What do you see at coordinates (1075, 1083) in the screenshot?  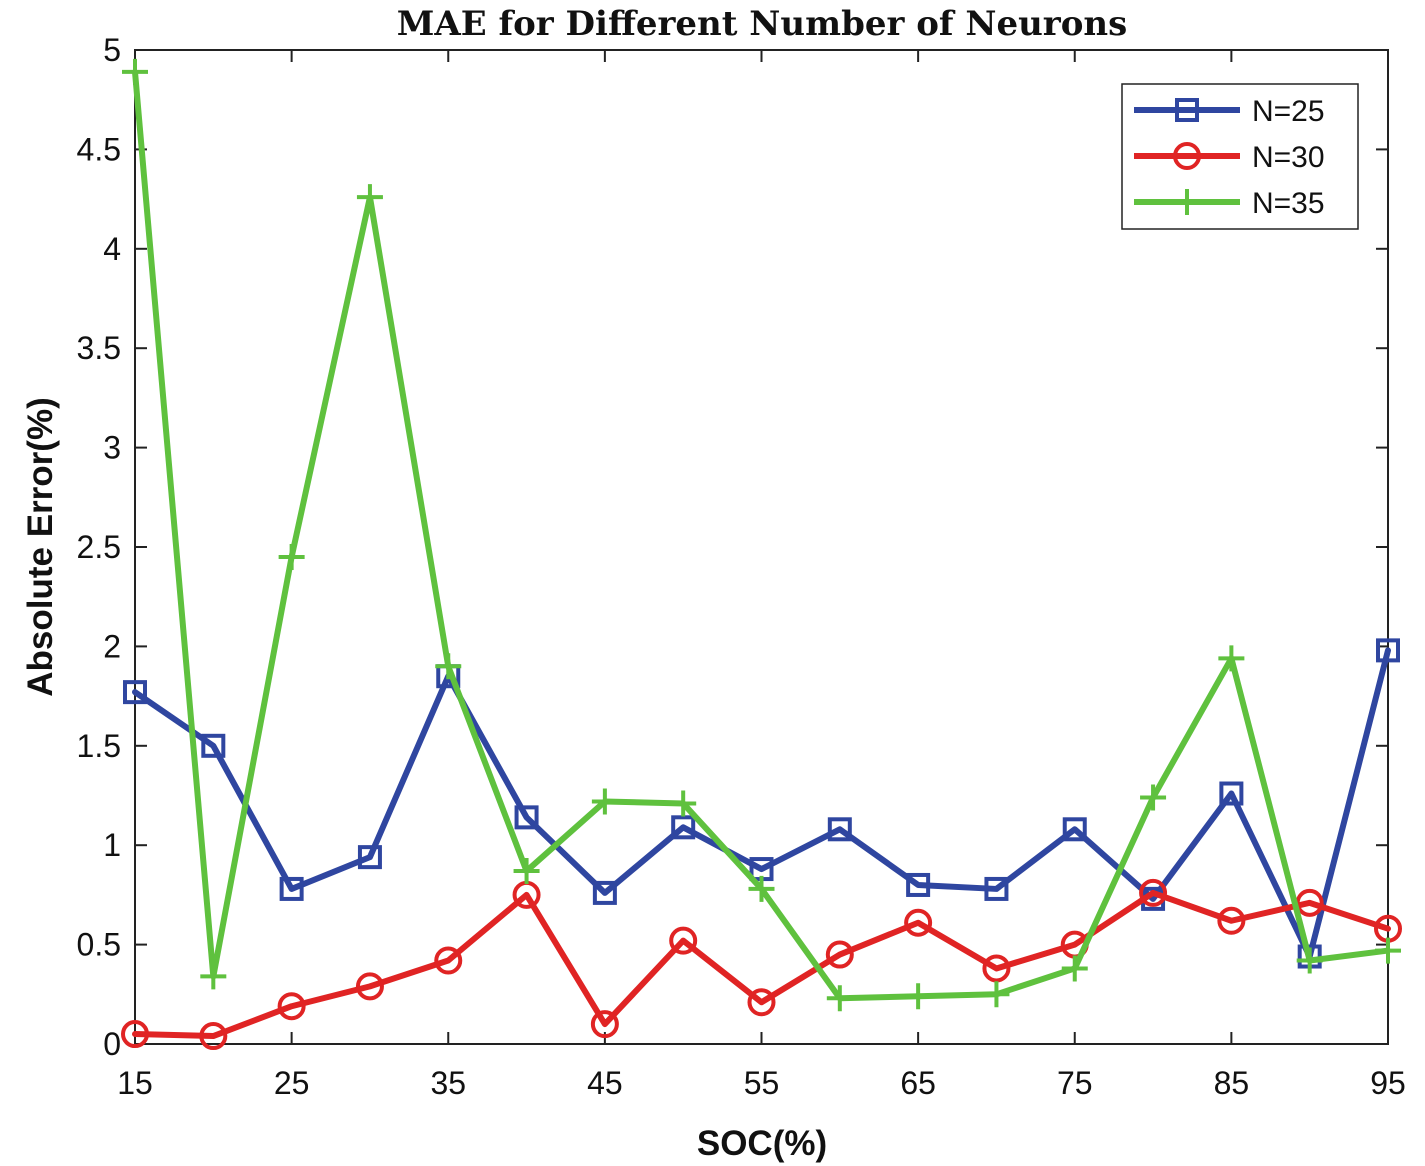 I see `x-tick-label: 75` at bounding box center [1075, 1083].